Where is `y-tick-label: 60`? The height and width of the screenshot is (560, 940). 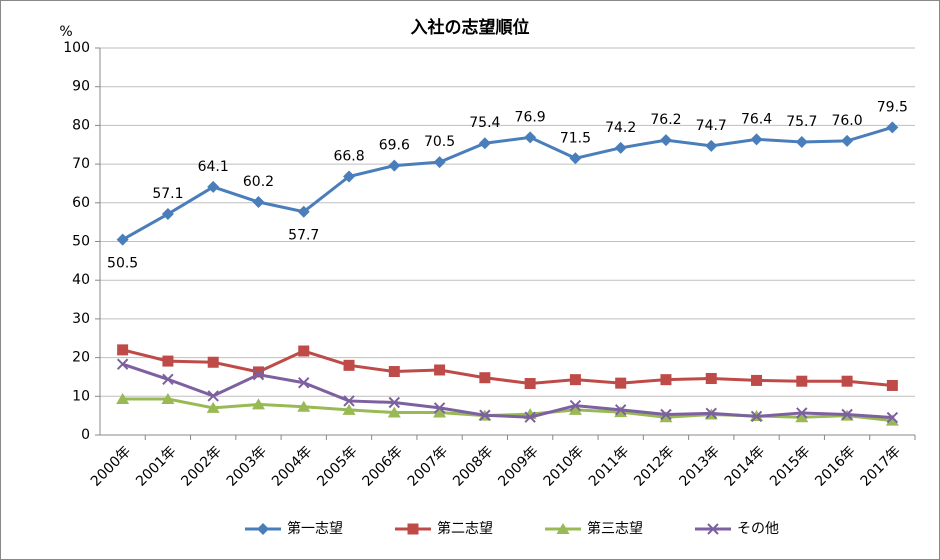 y-tick-label: 60 is located at coordinates (81, 203).